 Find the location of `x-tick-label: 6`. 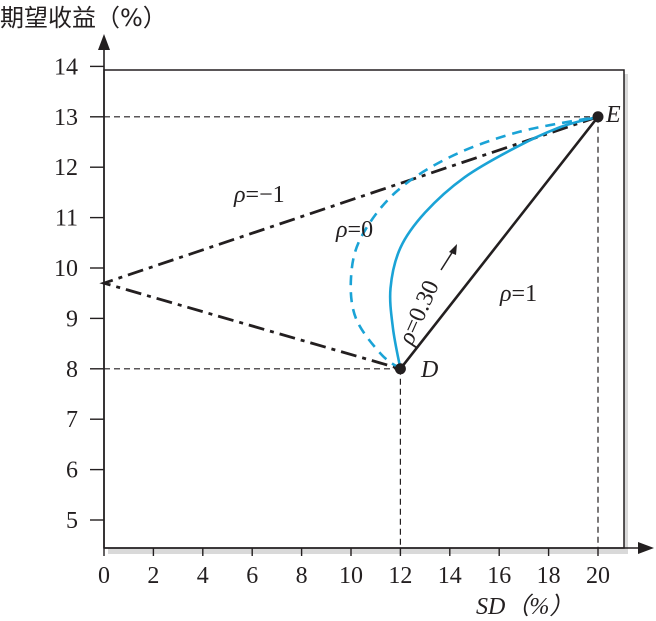

x-tick-label: 6 is located at coordinates (252, 576).